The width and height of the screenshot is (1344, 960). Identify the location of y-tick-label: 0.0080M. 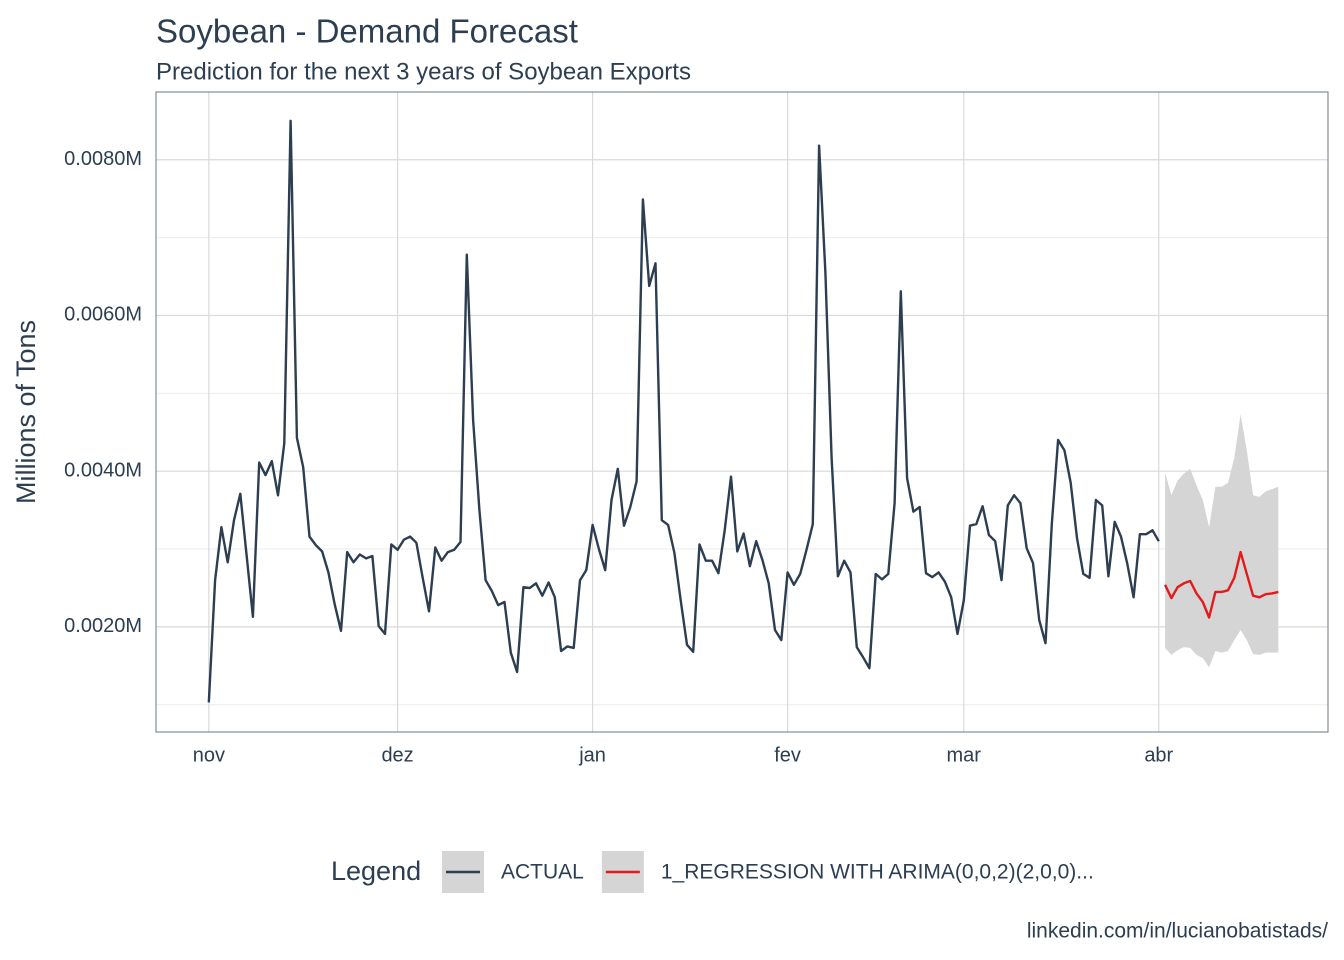
(103, 159).